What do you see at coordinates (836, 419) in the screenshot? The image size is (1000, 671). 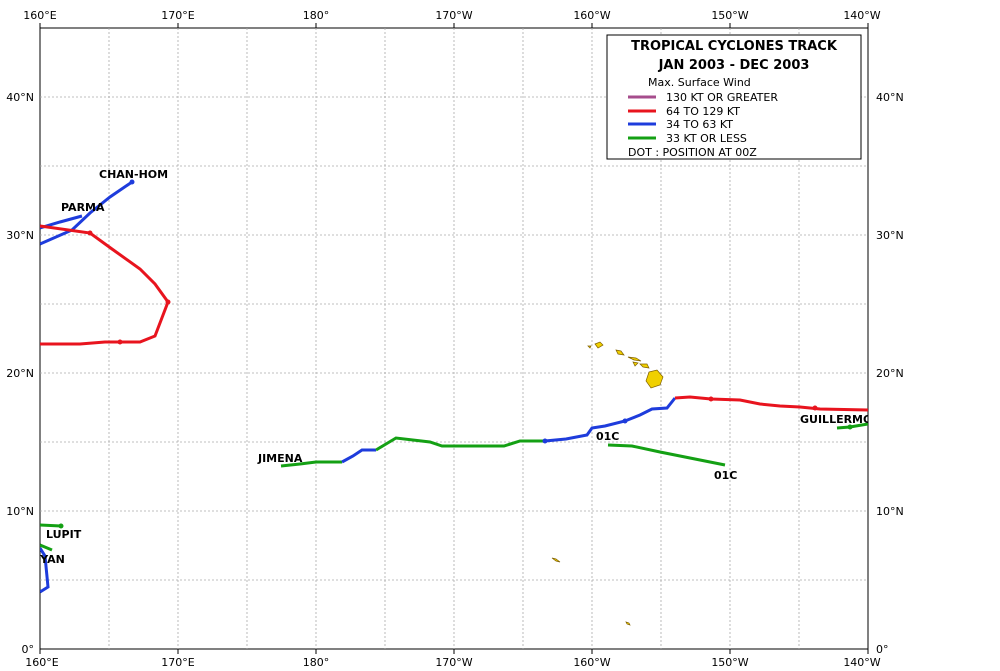 I see `storm-label-guillermo: GUILLERMO` at bounding box center [836, 419].